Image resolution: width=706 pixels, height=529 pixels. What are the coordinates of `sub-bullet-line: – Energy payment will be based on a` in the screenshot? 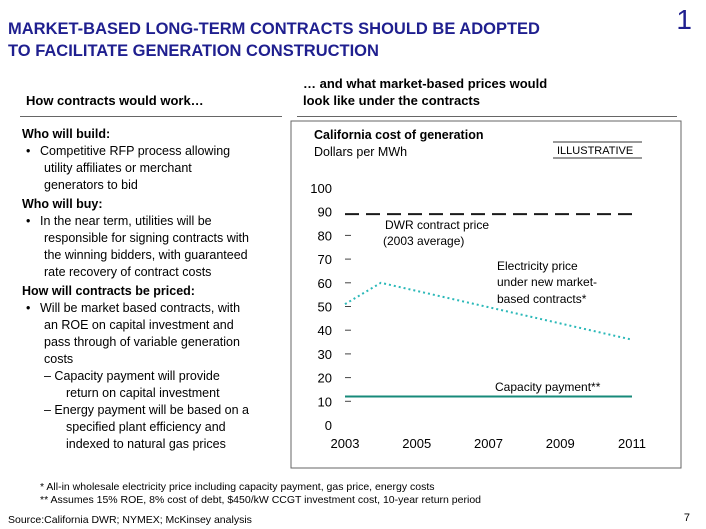 It's located at (146, 410).